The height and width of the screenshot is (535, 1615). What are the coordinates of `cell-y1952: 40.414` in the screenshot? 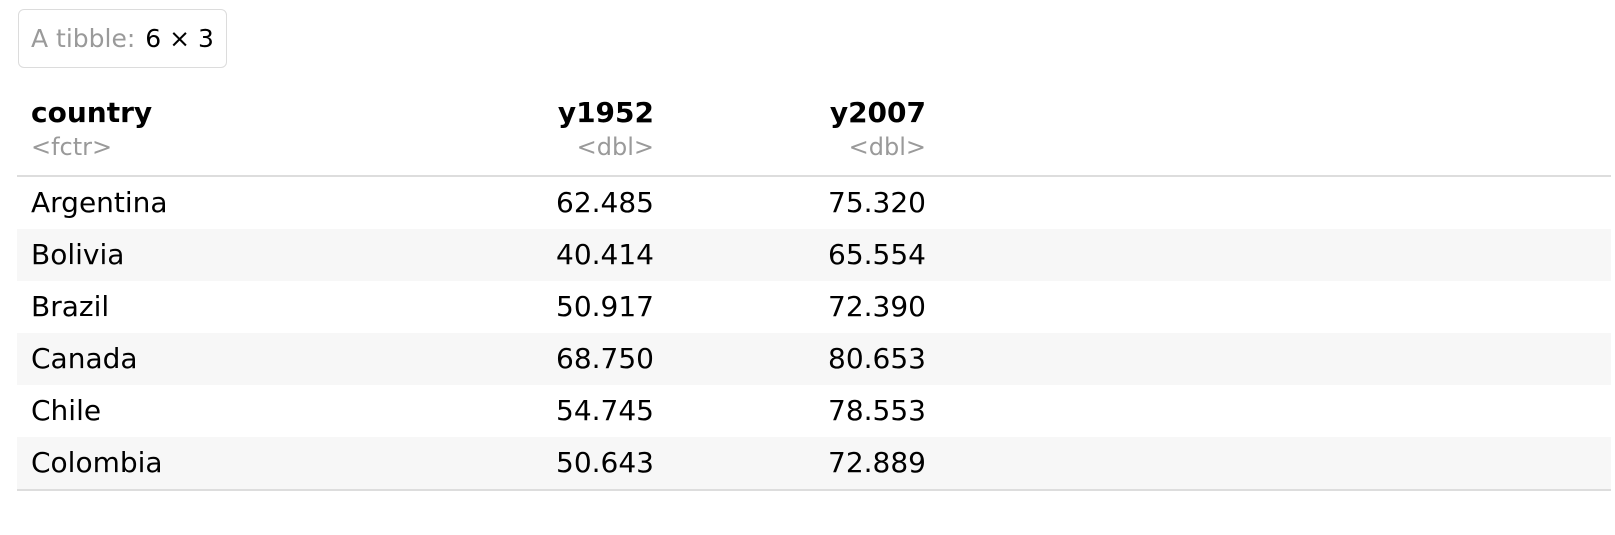 It's located at (605, 254).